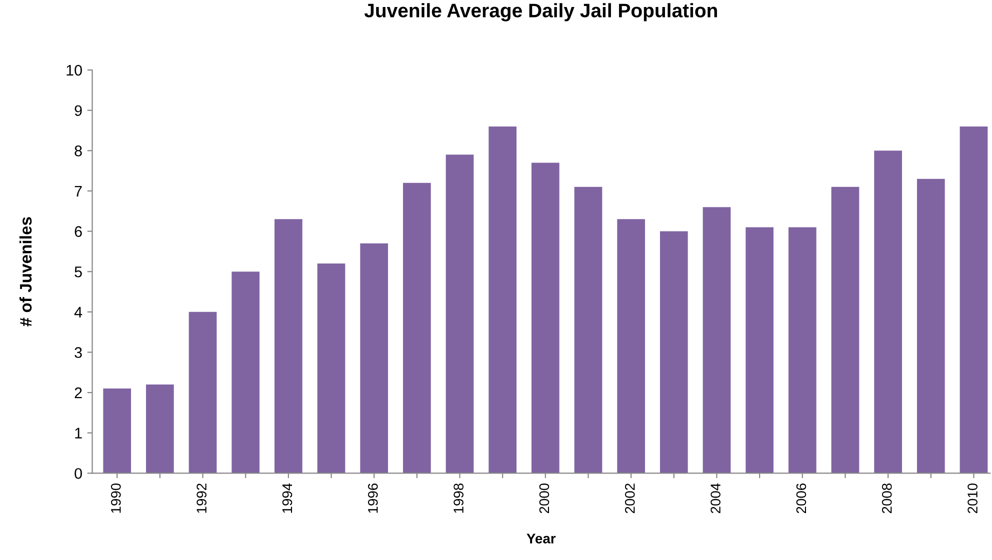 Image resolution: width=992 pixels, height=560 pixels. I want to click on chart-title: Juvenile Average Daily Jail Population, so click(540, 12).